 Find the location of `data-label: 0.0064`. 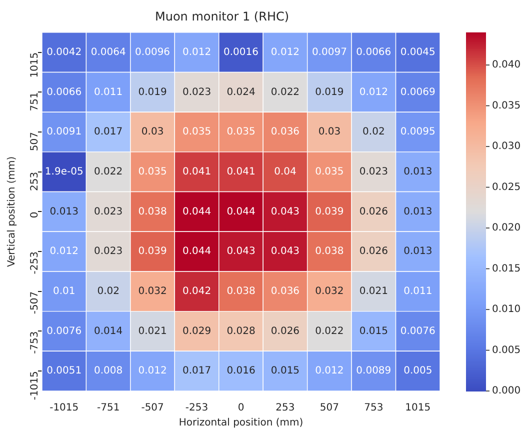

data-label: 0.0064 is located at coordinates (108, 52).